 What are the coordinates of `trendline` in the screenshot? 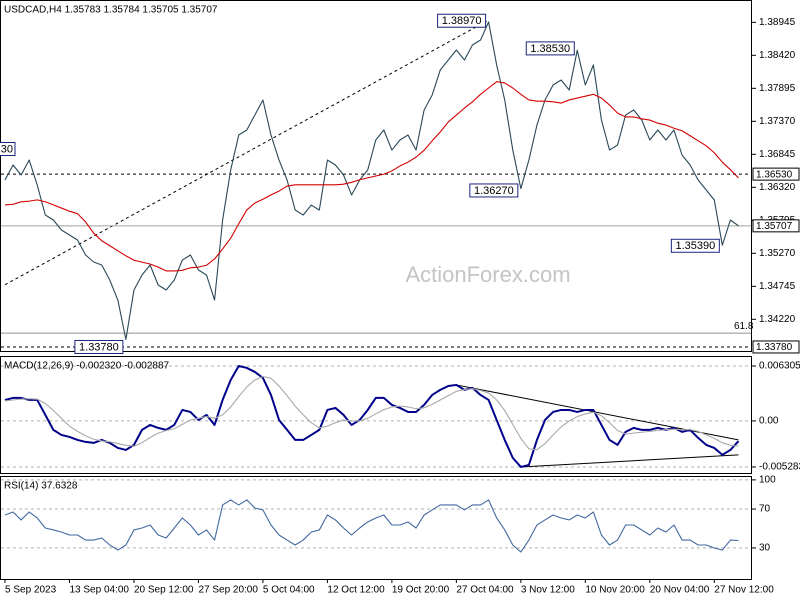 It's located at (629, 461).